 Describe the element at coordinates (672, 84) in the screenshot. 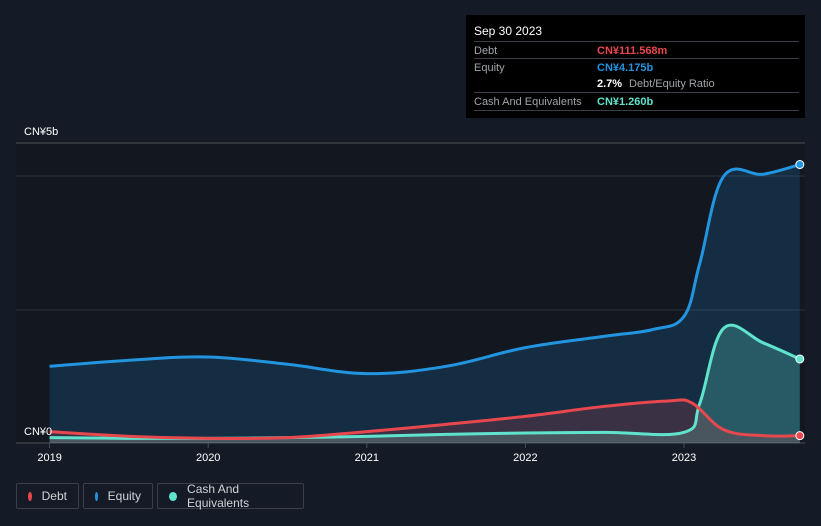

I see `ratio-label: Debt/Equity Ratio` at that location.